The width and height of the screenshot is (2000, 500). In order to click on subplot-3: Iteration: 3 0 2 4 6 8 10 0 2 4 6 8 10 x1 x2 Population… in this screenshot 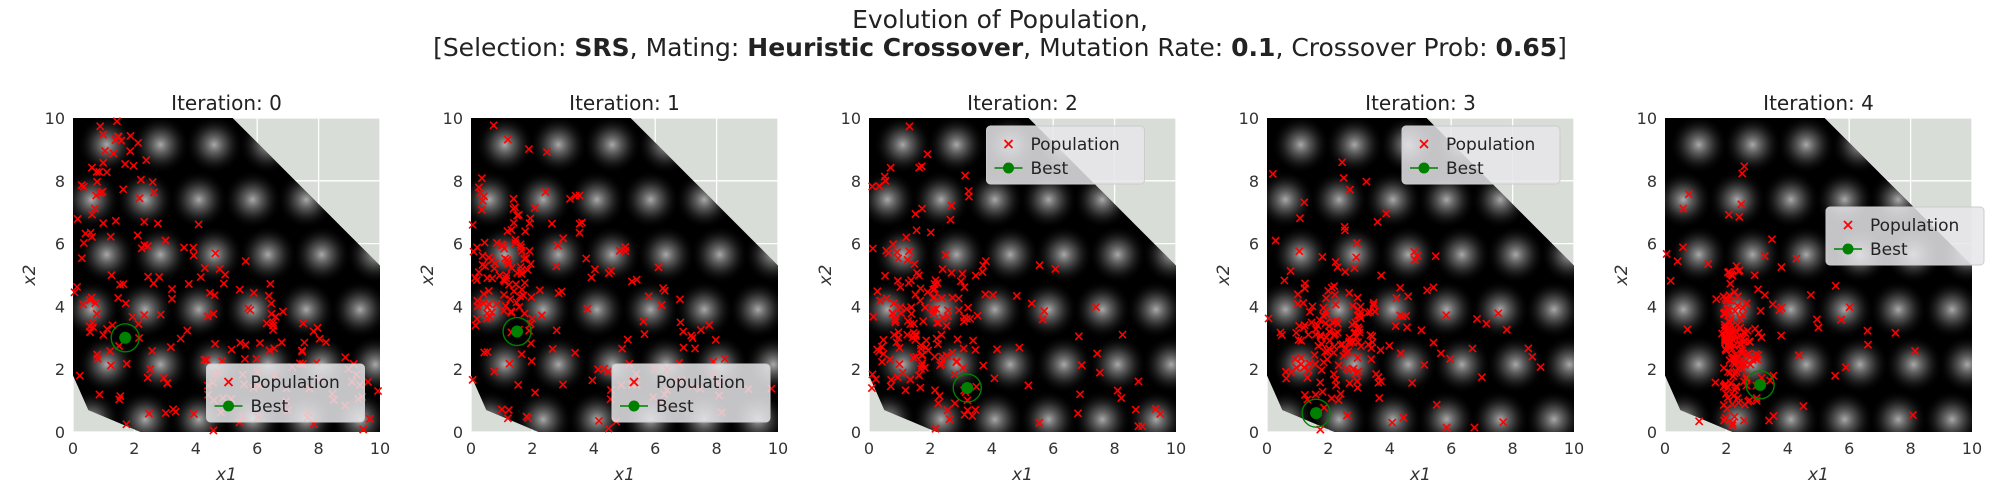, I will do `click(1399, 288)`.